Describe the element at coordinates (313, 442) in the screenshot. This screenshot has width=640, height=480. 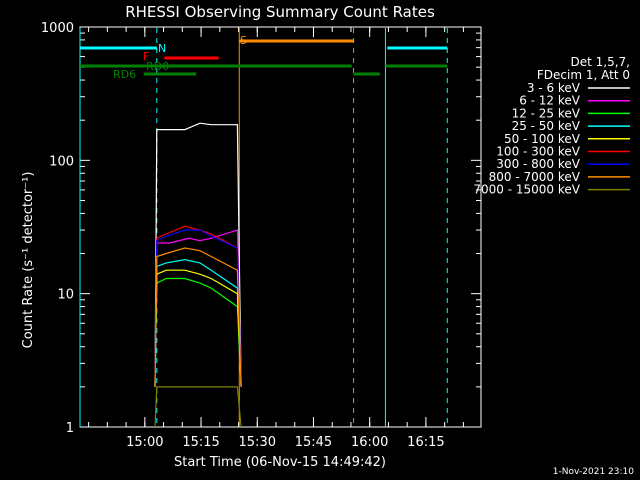
I see `x-tick-label: 15:45` at that location.